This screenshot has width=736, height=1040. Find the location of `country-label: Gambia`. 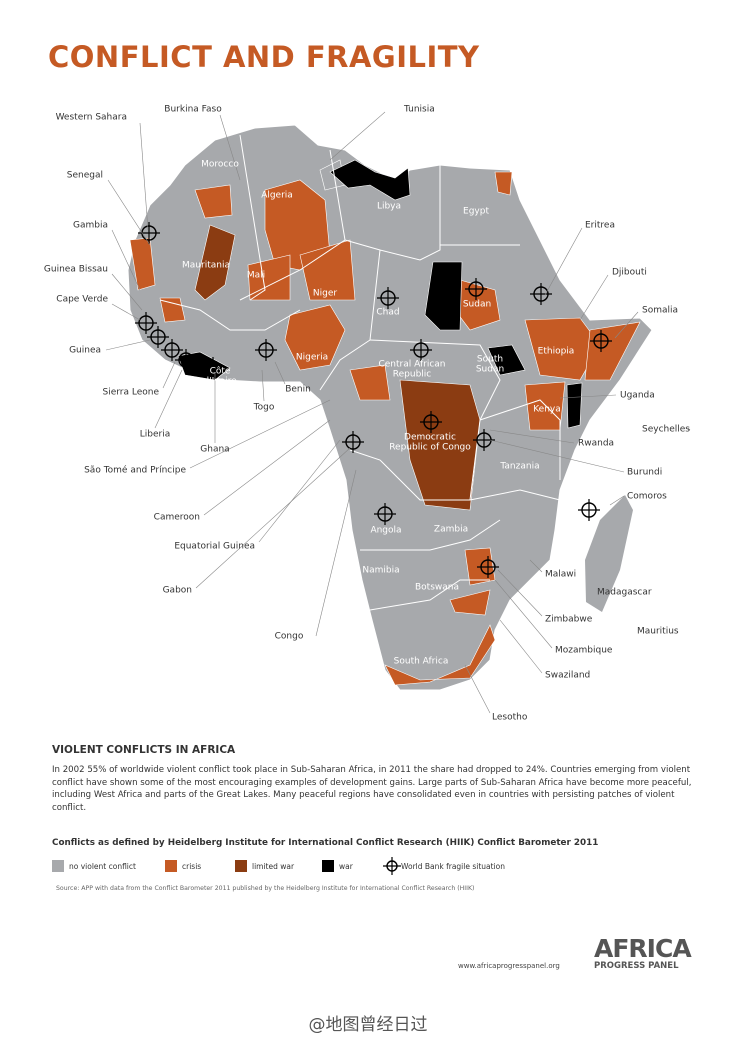

country-label: Gambia is located at coordinates (90, 226).